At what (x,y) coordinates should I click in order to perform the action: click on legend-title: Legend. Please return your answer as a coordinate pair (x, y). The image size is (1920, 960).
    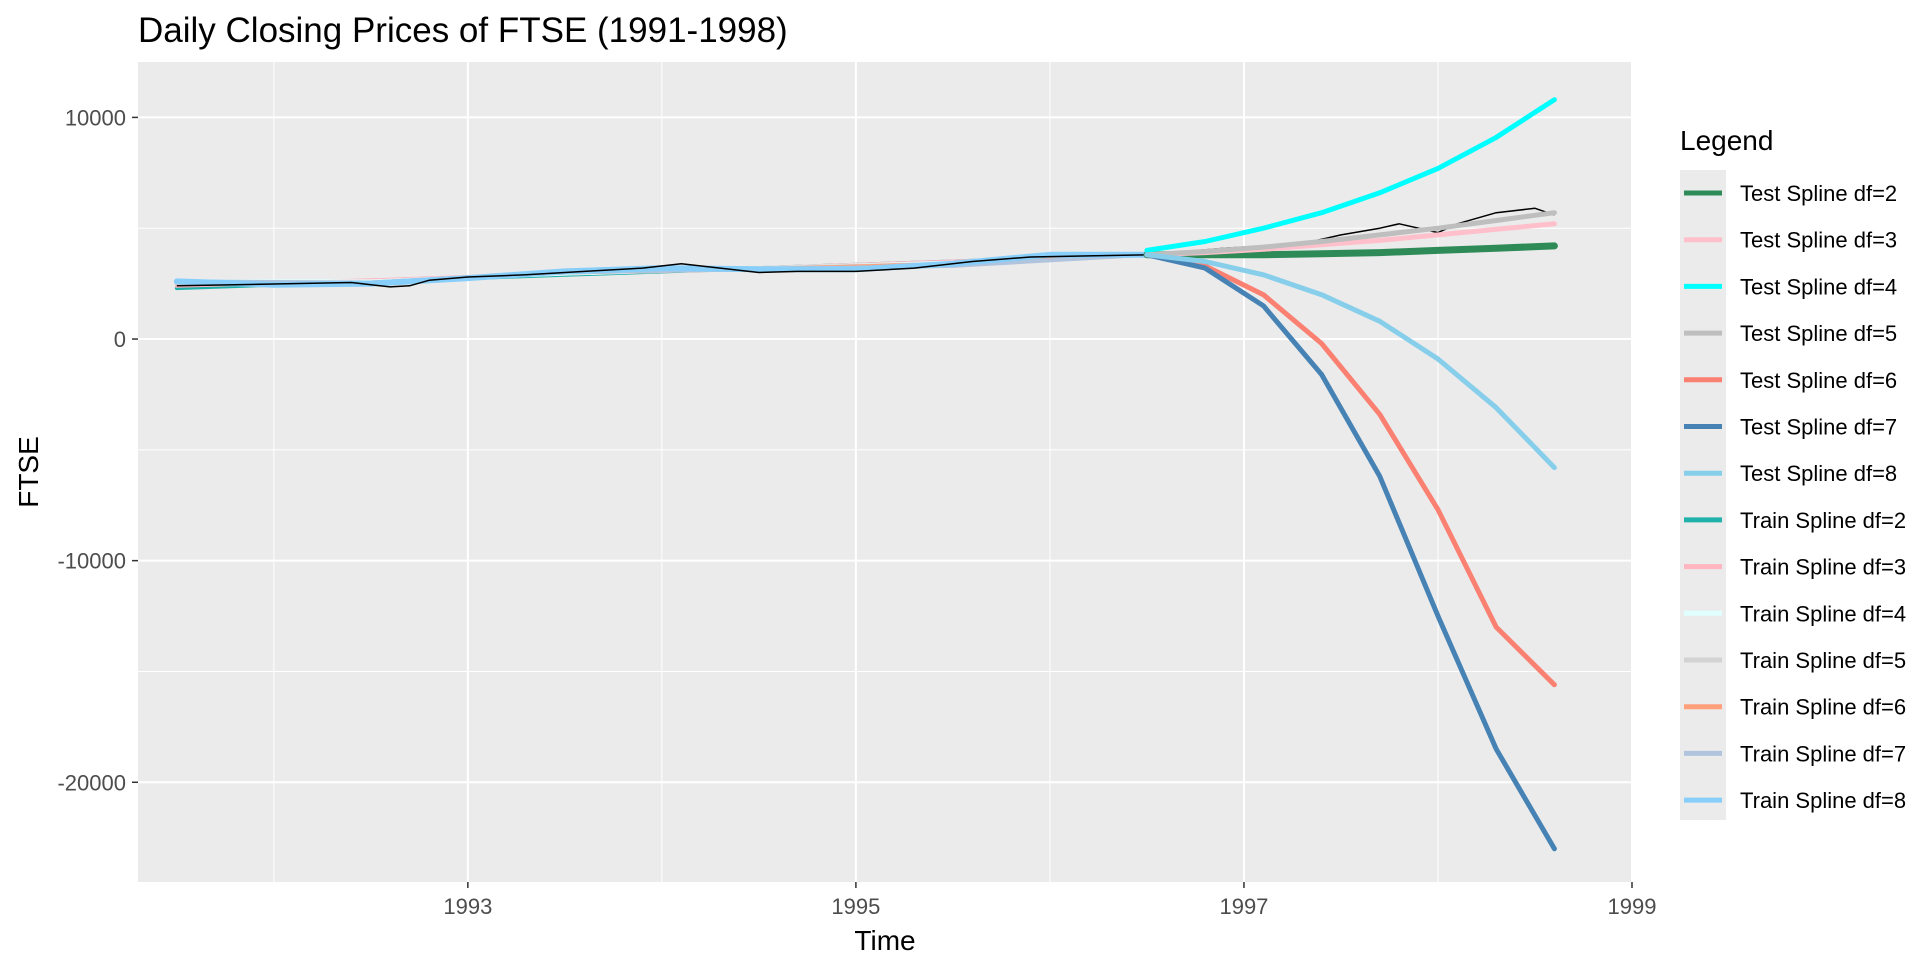
    Looking at the image, I should click on (1726, 140).